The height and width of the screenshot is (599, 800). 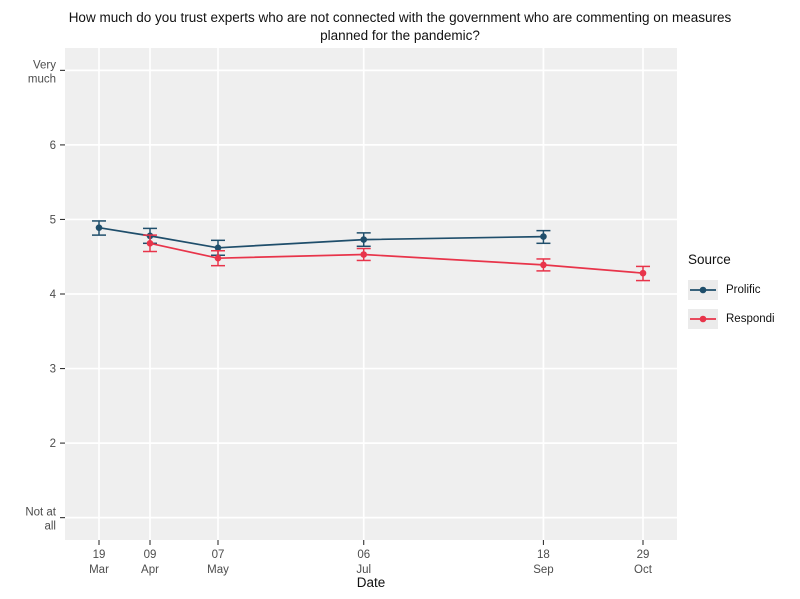 I want to click on respondi-key-glyph, so click(x=703, y=319).